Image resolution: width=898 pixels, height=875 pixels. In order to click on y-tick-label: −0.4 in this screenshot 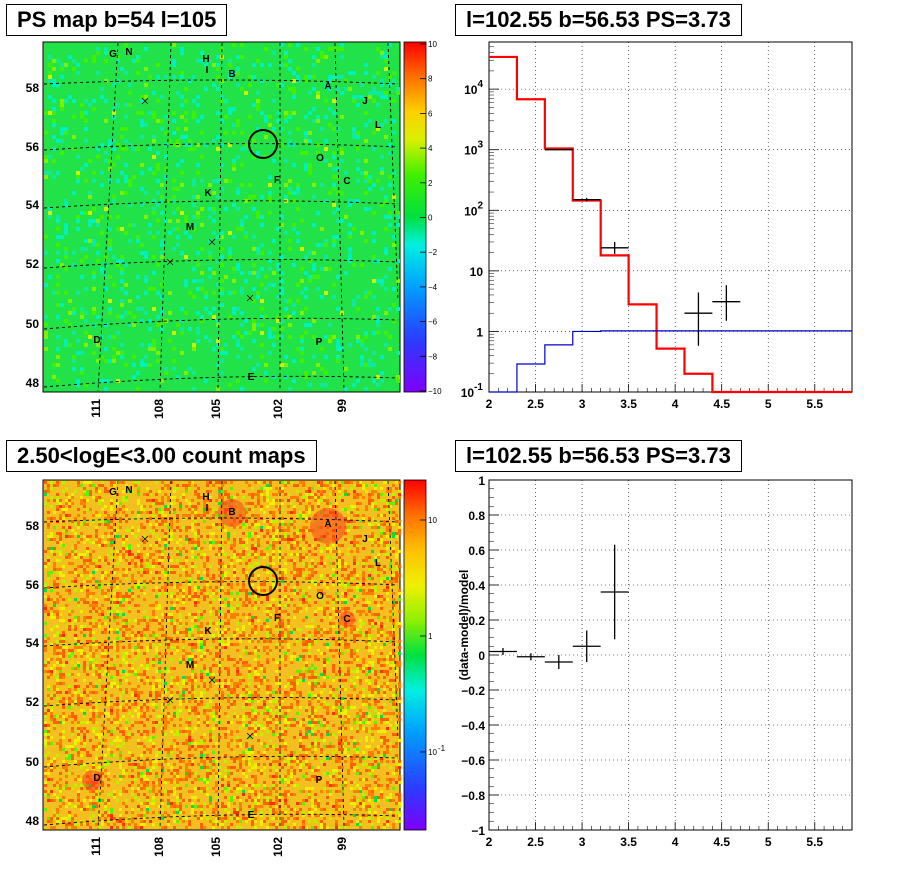, I will do `click(473, 726)`.